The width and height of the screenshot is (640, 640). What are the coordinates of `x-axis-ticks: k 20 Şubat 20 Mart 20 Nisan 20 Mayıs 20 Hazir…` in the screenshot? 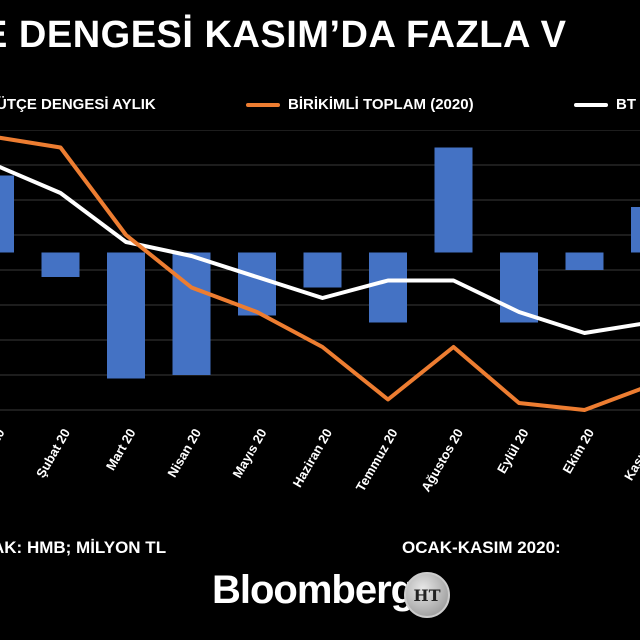 It's located at (320, 460).